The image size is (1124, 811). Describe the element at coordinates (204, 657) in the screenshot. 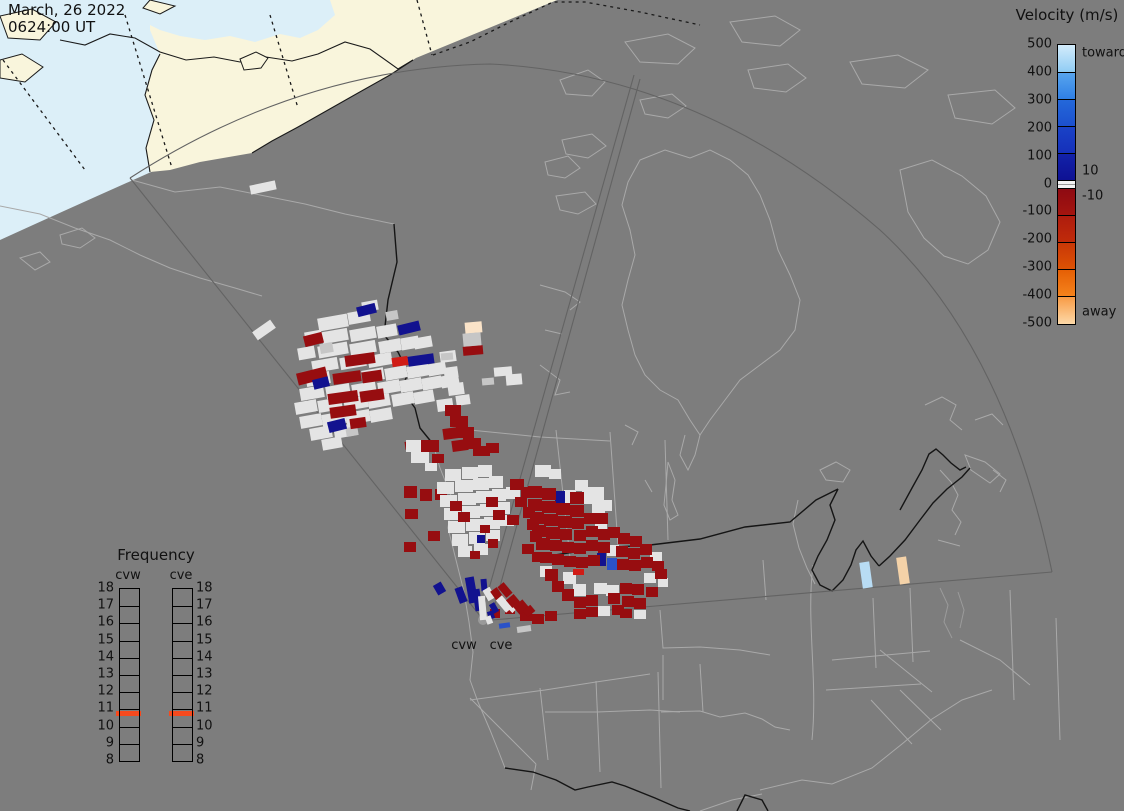

I see `frequency-scale-value: 14` at that location.